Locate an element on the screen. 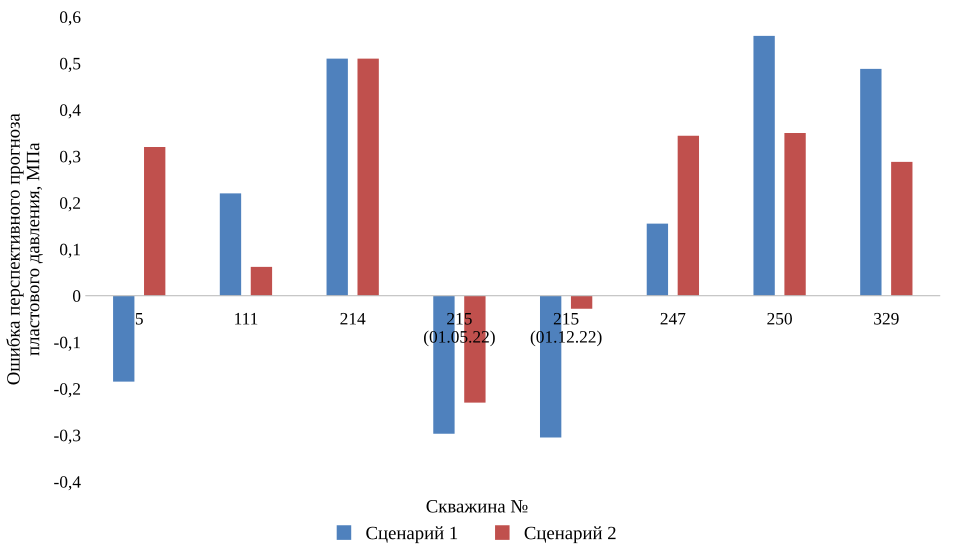  y-tick-label: 0,5 is located at coordinates (70, 65).